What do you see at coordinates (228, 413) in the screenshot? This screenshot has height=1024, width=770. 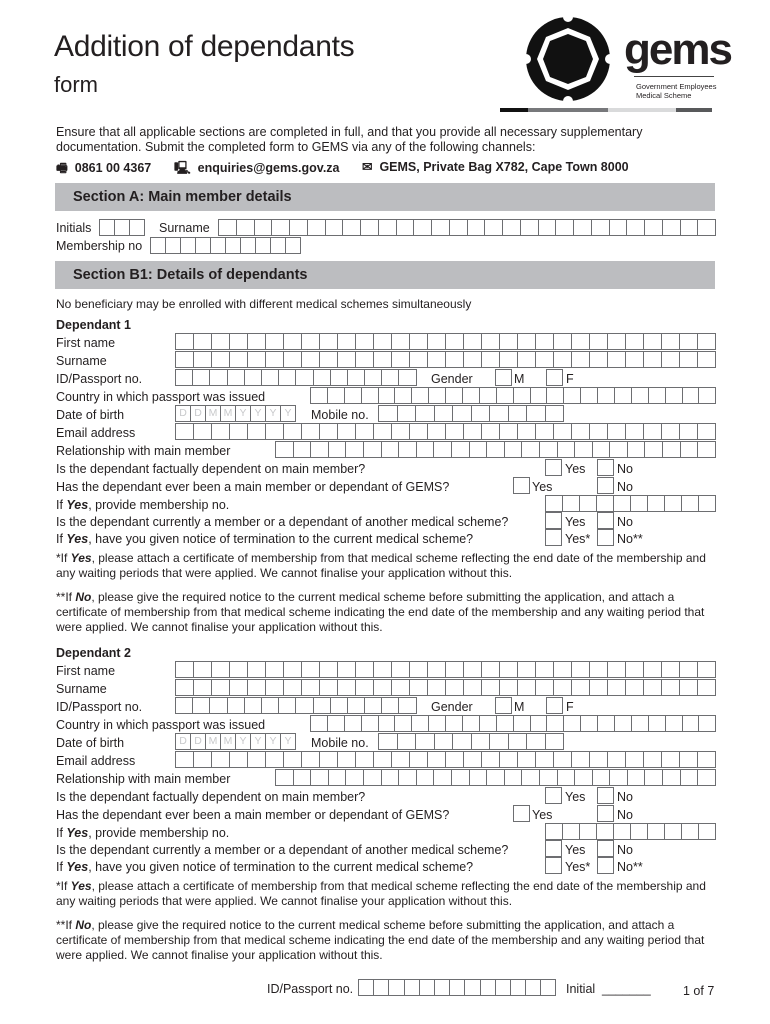 I see `dep1-dob-input-cell: M` at bounding box center [228, 413].